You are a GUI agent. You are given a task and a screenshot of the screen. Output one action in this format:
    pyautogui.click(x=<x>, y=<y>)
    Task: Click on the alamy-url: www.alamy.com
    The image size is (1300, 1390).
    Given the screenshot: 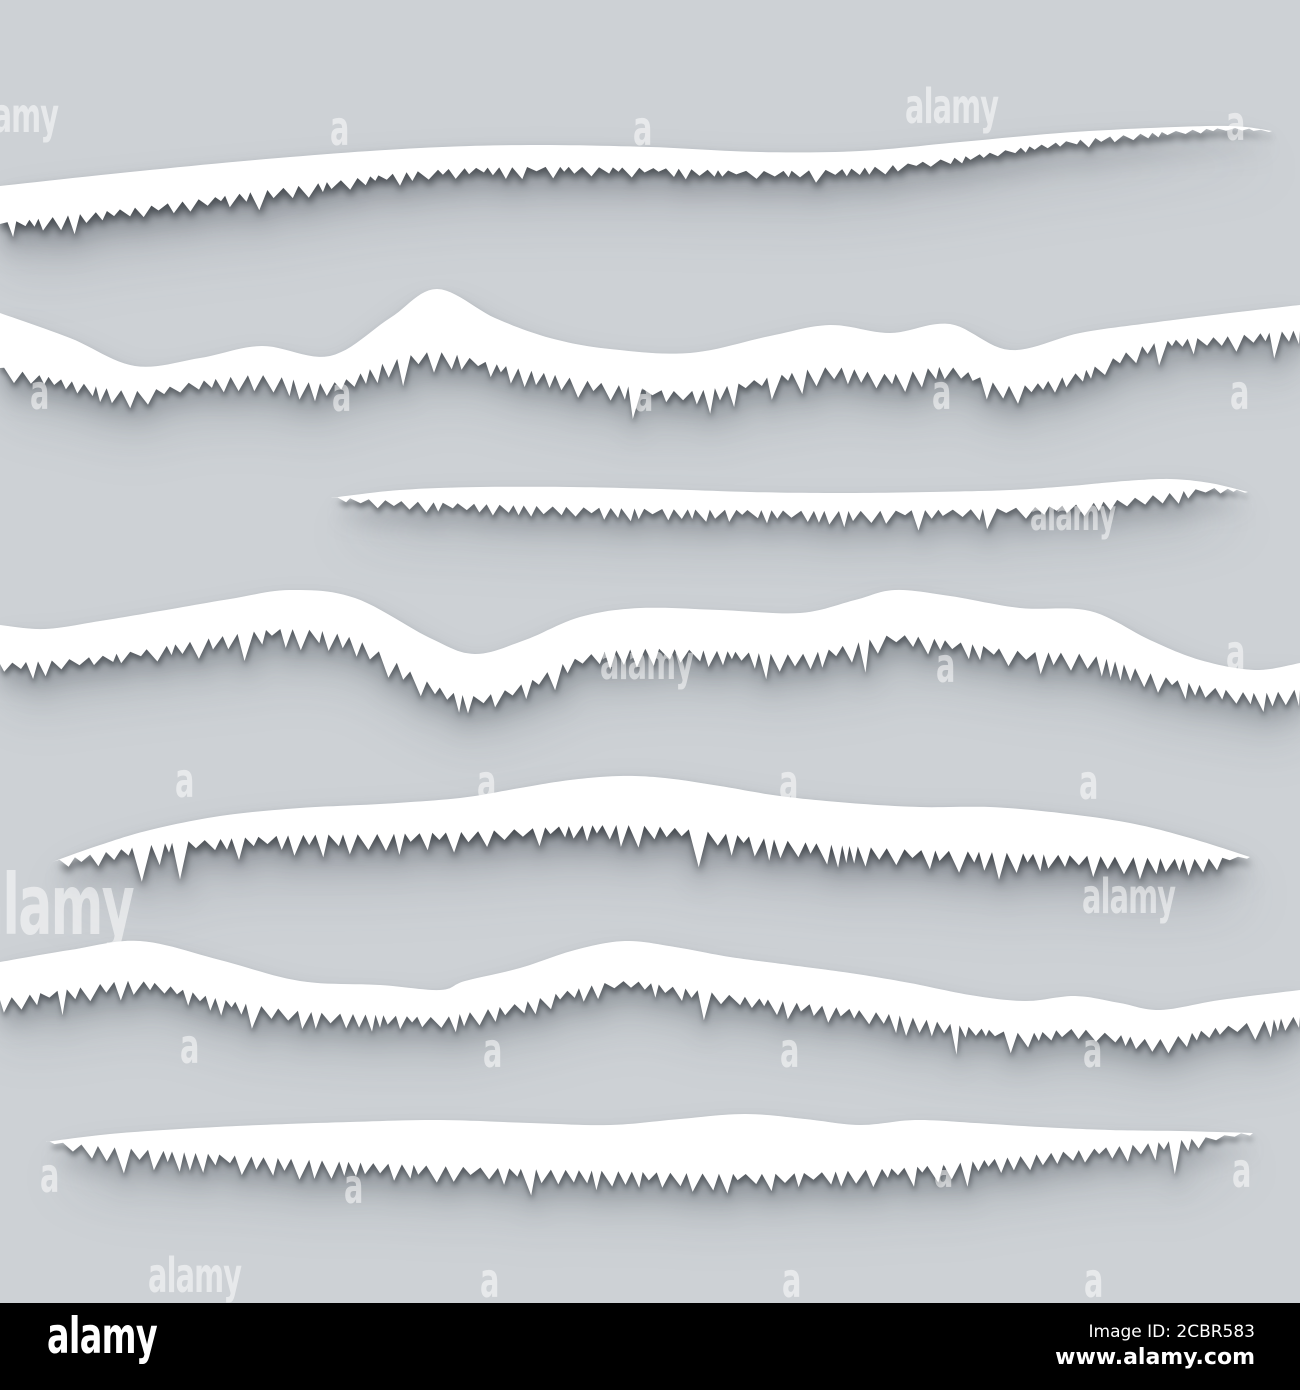 What is the action you would take?
    pyautogui.click(x=1155, y=1357)
    